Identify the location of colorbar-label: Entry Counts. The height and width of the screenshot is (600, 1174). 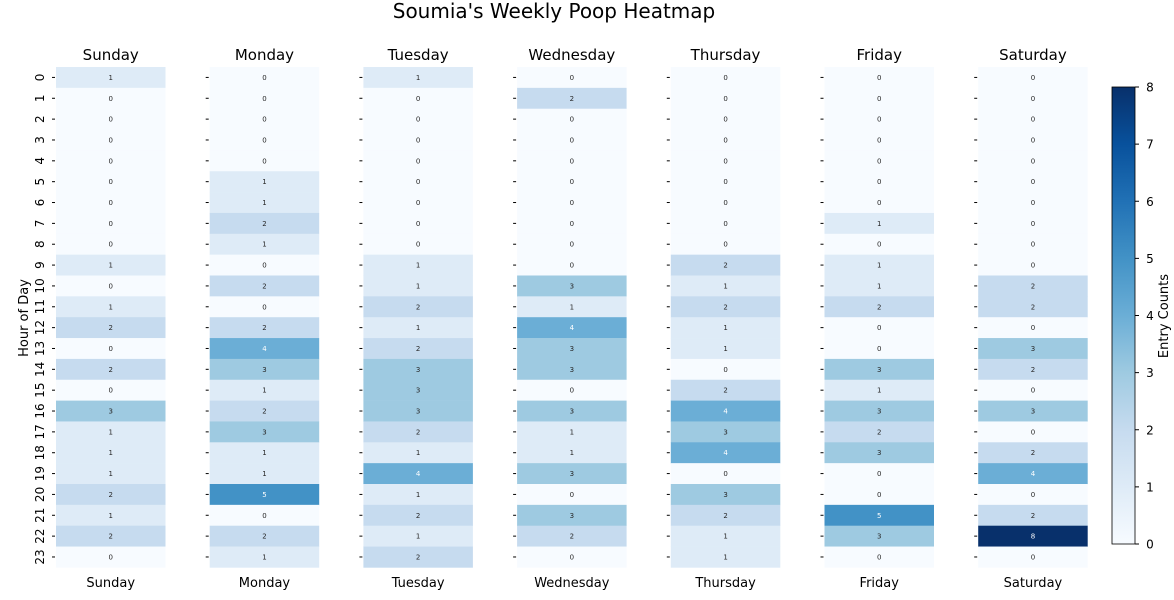
(1164, 316).